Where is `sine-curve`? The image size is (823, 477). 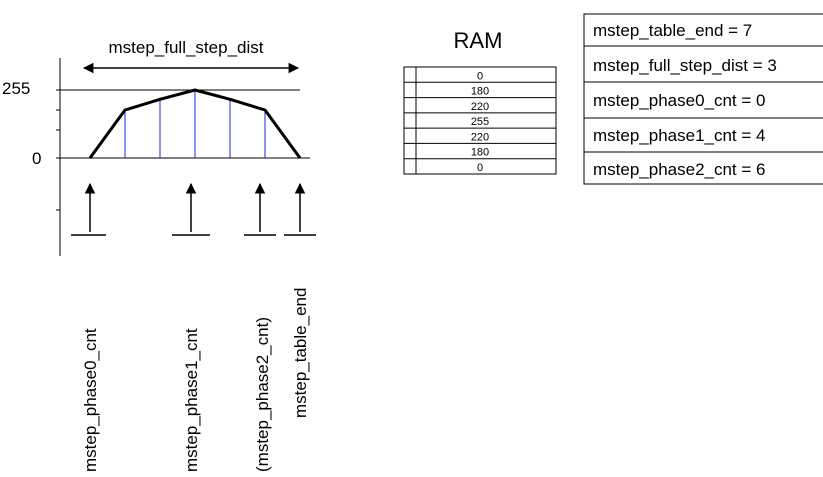
sine-curve is located at coordinates (195, 123).